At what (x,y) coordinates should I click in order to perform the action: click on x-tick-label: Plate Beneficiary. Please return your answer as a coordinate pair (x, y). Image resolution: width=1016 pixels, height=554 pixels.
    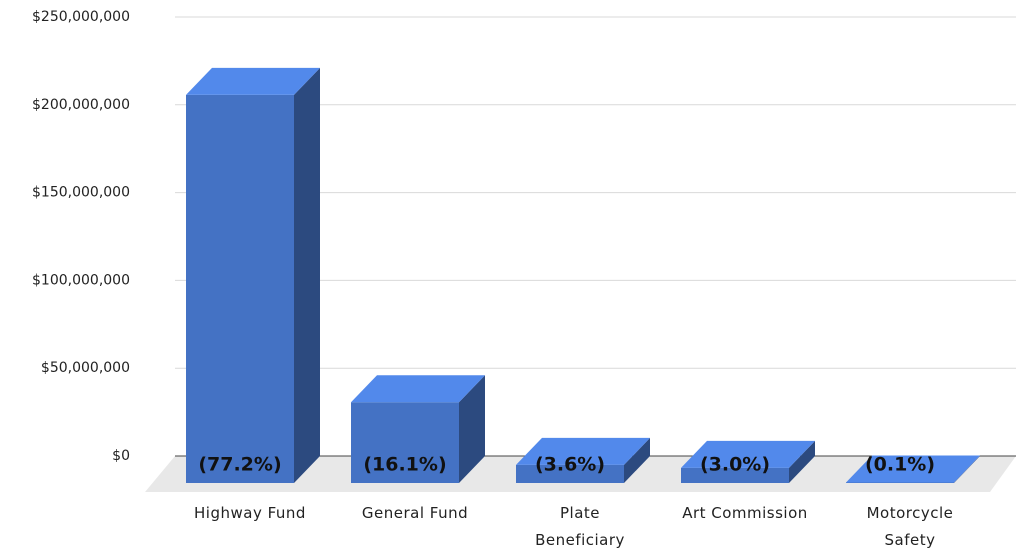
    Looking at the image, I should click on (580, 526).